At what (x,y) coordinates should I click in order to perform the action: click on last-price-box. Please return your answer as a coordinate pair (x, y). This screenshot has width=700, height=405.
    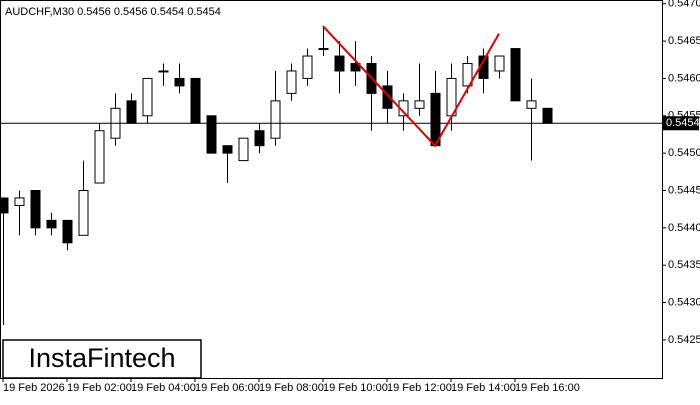
    Looking at the image, I should click on (681, 123).